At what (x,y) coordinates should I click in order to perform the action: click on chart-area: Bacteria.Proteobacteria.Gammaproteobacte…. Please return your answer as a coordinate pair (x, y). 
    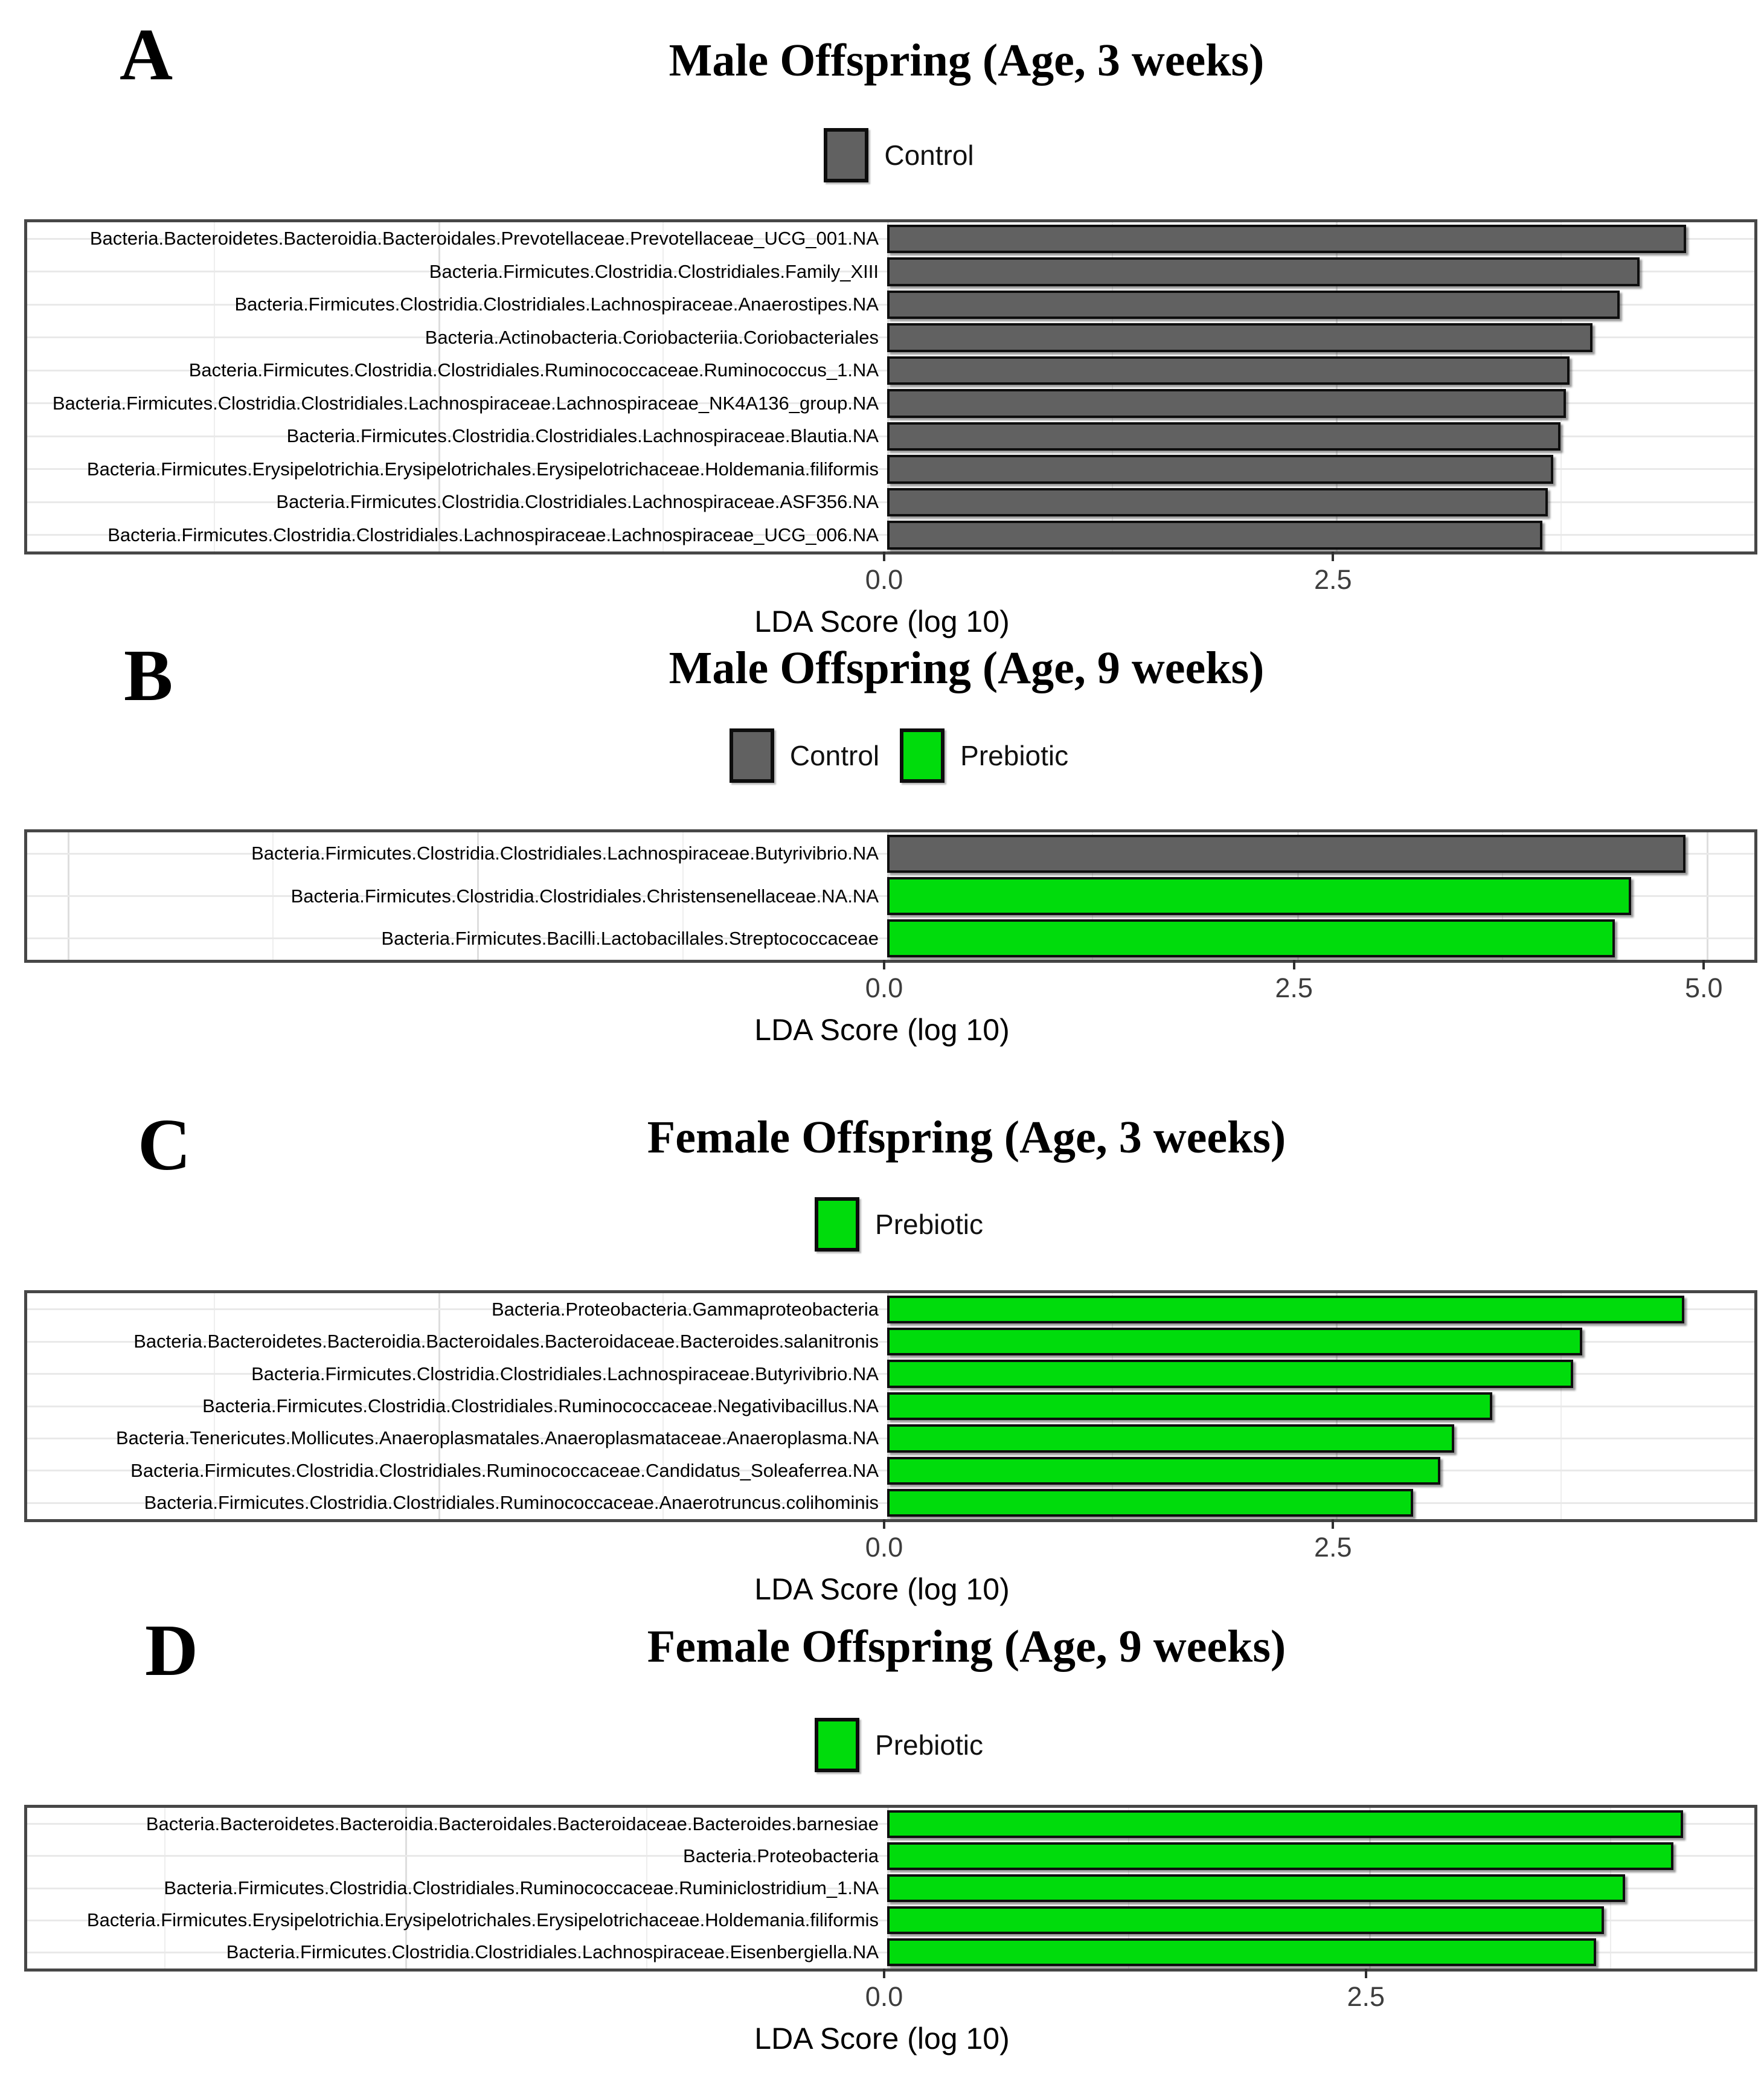
    Looking at the image, I should click on (890, 1406).